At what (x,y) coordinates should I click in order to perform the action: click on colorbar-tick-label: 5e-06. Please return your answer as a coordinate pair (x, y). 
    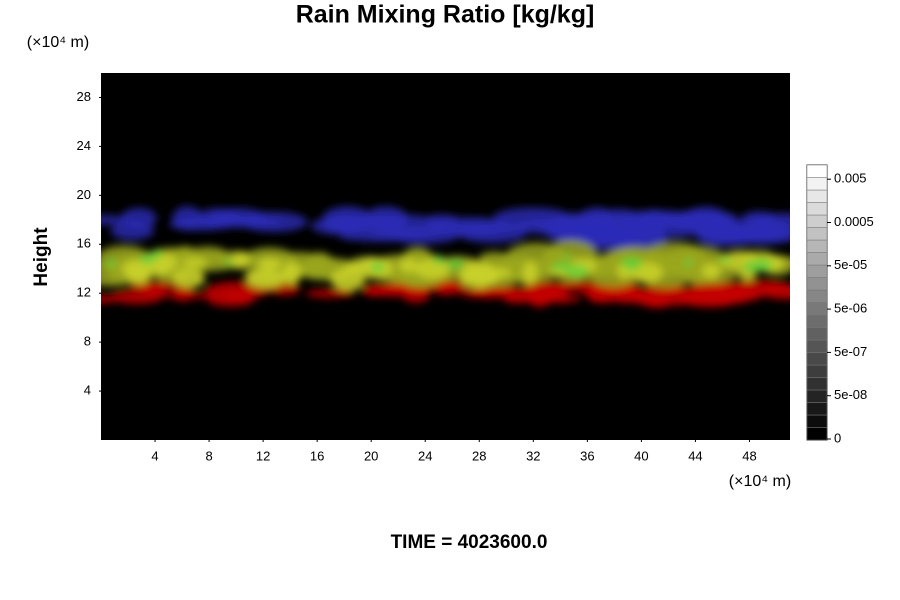
    Looking at the image, I should click on (850, 308).